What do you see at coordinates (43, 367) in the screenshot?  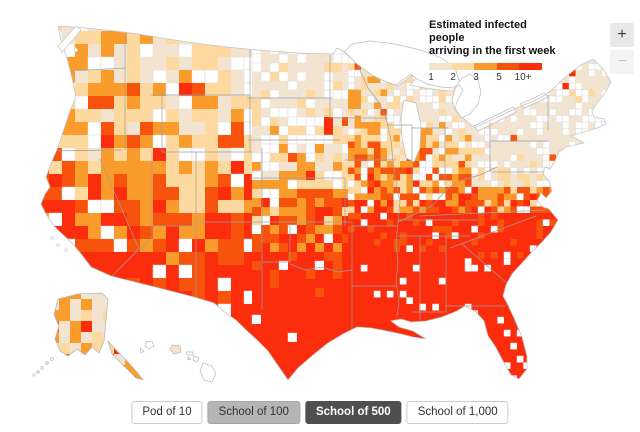 I see `aleutian-islands` at bounding box center [43, 367].